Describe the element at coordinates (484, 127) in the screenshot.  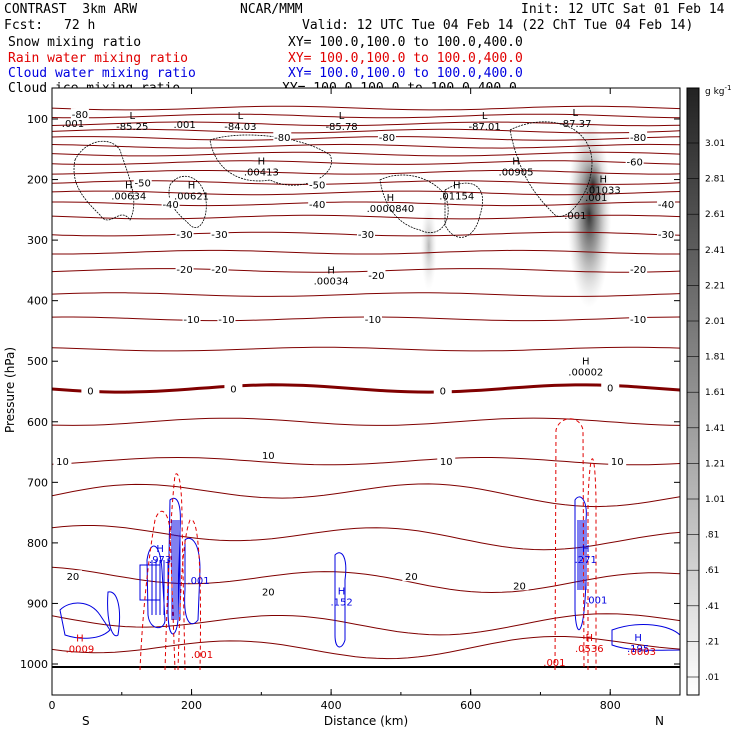
I see `extremum-value-label: -87.01` at that location.